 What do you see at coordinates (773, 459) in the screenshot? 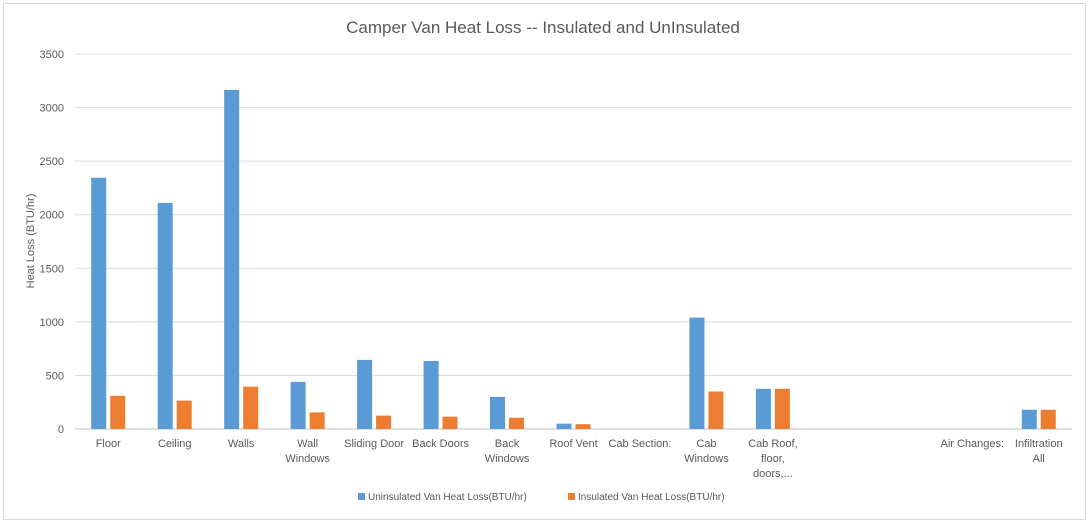
I see `category-label: floor,` at bounding box center [773, 459].